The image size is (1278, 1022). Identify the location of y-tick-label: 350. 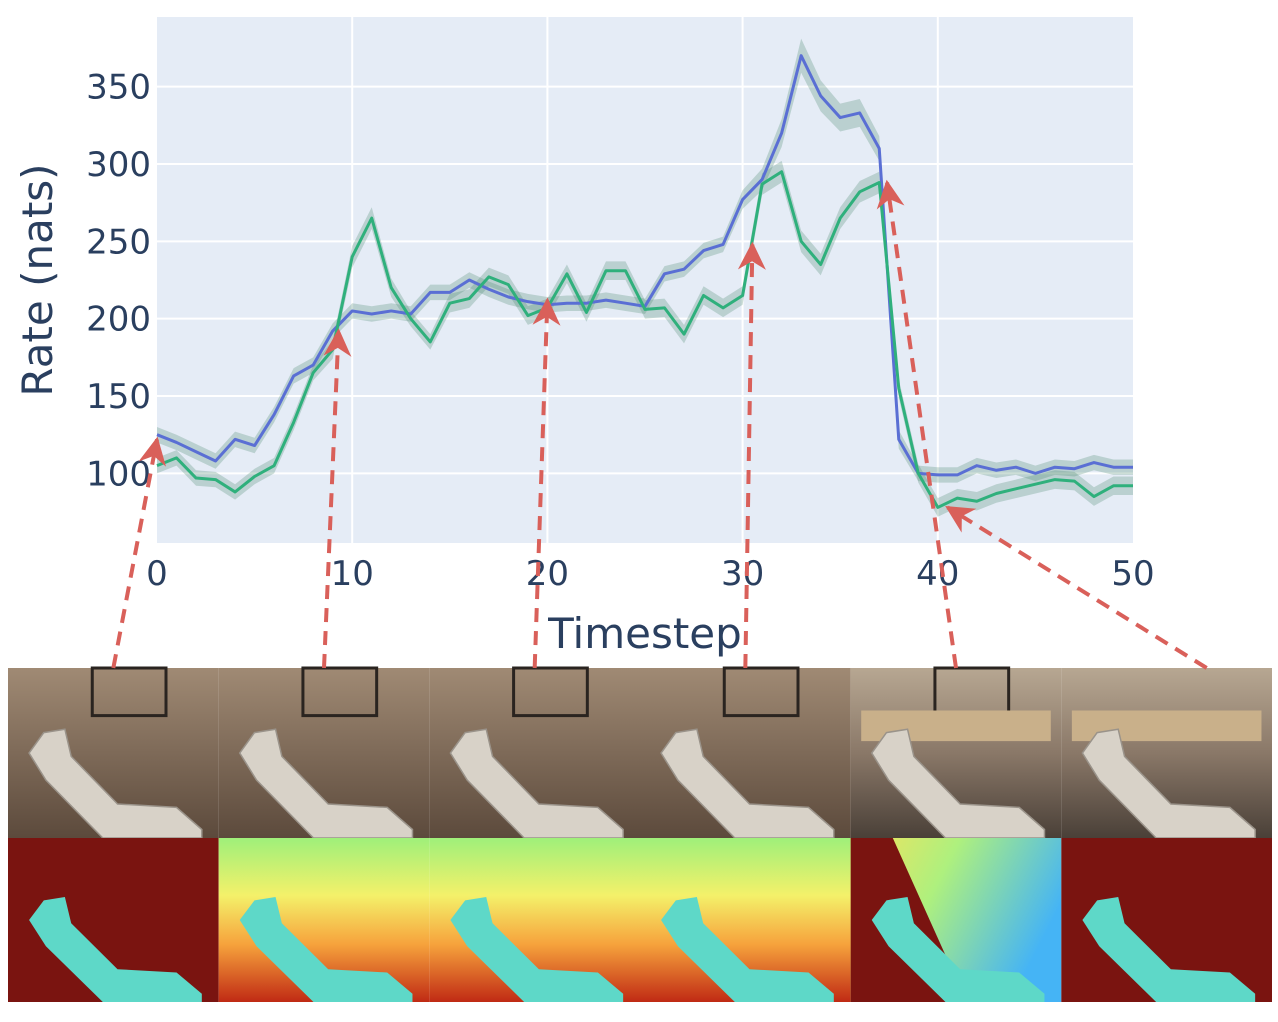
(118, 88).